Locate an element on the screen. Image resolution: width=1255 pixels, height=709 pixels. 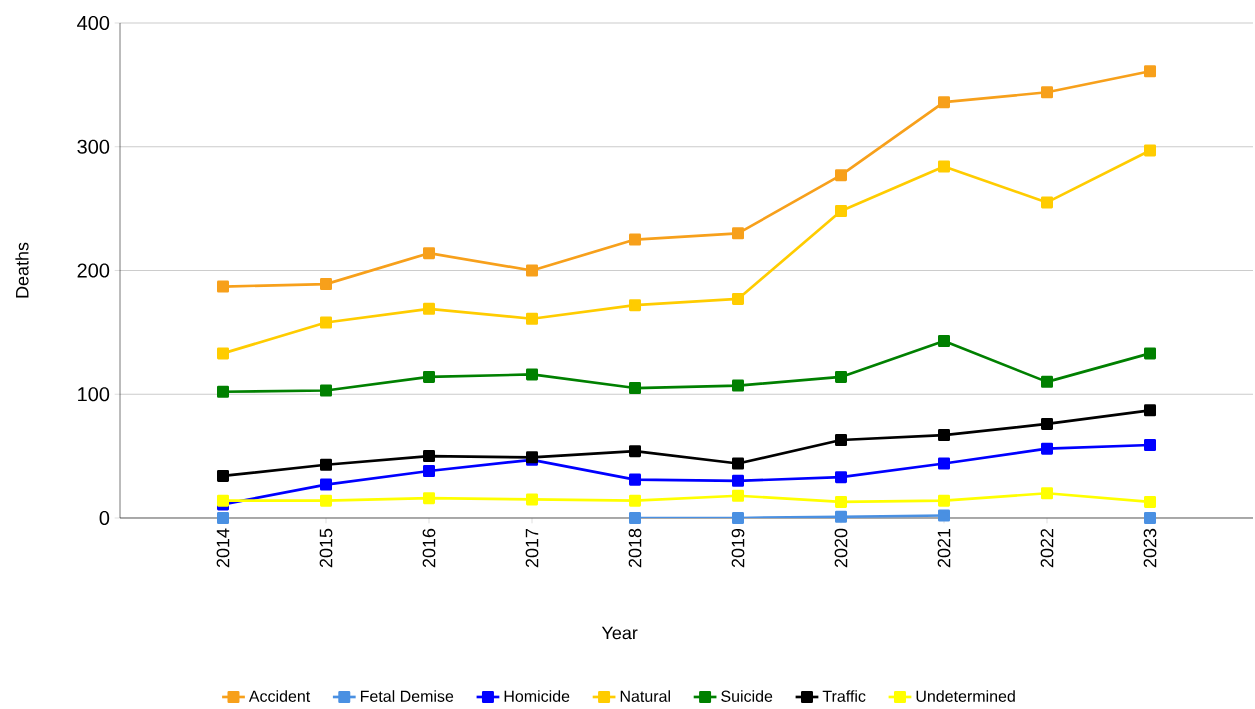
x-tick-label: 2014 is located at coordinates (223, 548).